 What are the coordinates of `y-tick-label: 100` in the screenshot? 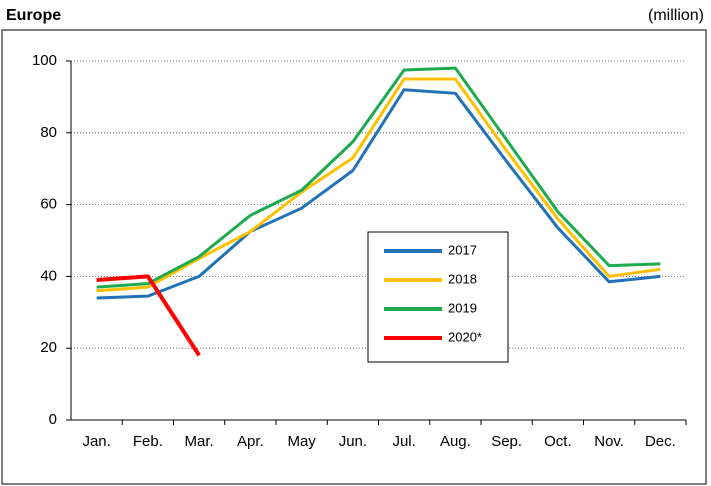 It's located at (44, 60).